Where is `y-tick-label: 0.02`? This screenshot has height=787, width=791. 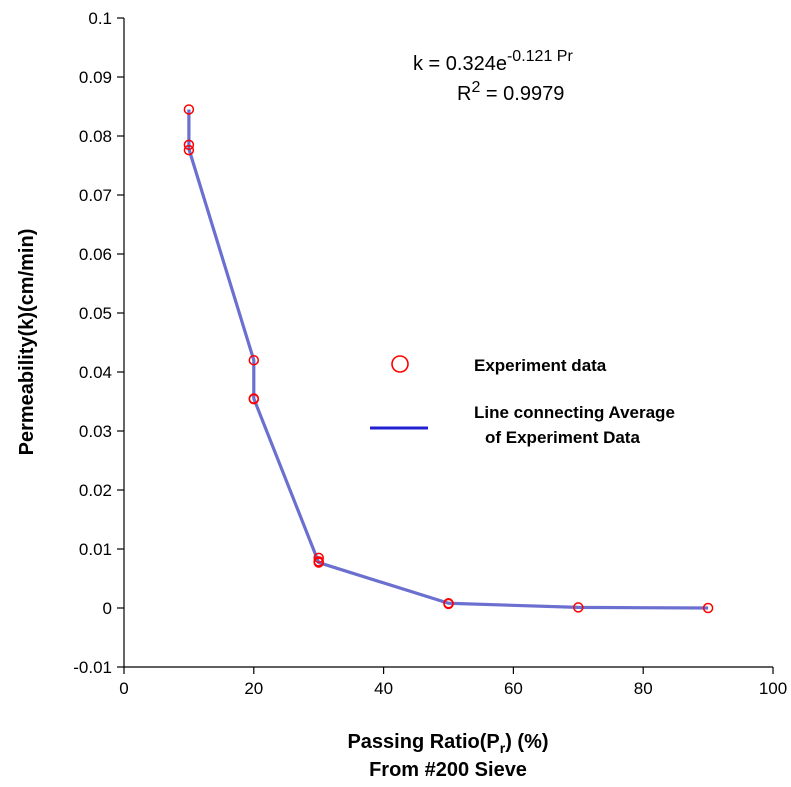
y-tick-label: 0.02 is located at coordinates (95, 490).